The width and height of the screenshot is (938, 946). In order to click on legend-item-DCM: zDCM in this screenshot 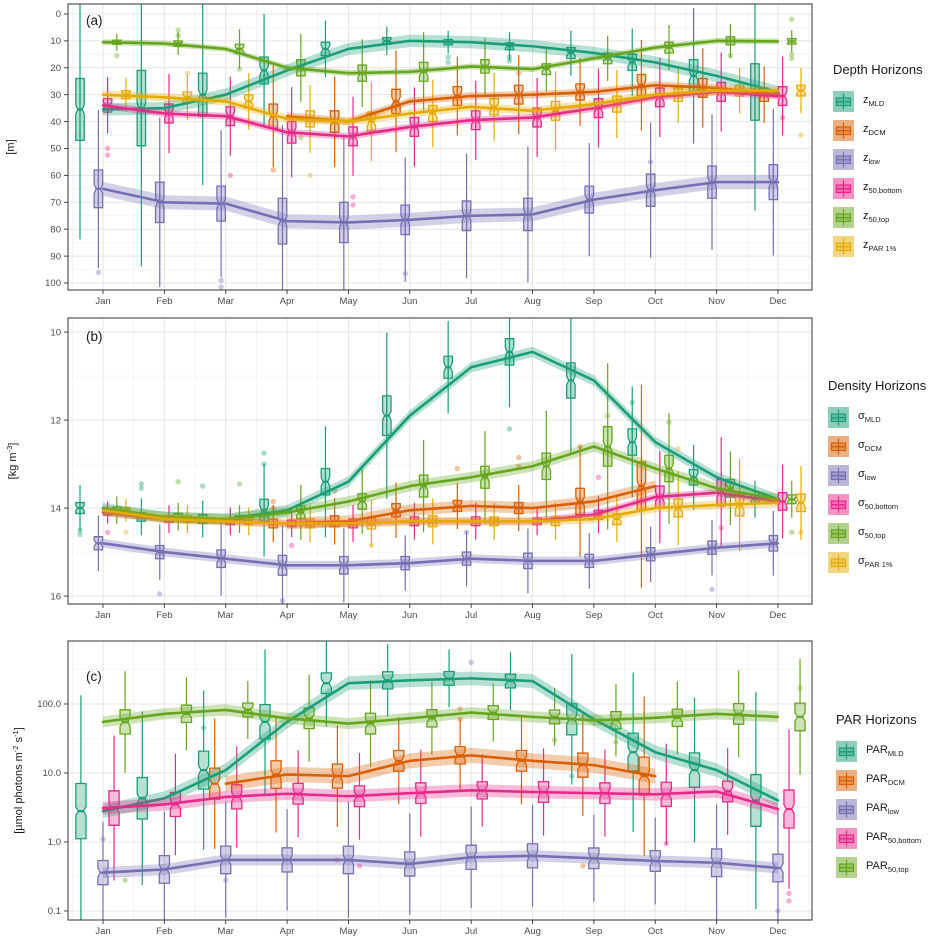, I will do `click(885, 130)`.